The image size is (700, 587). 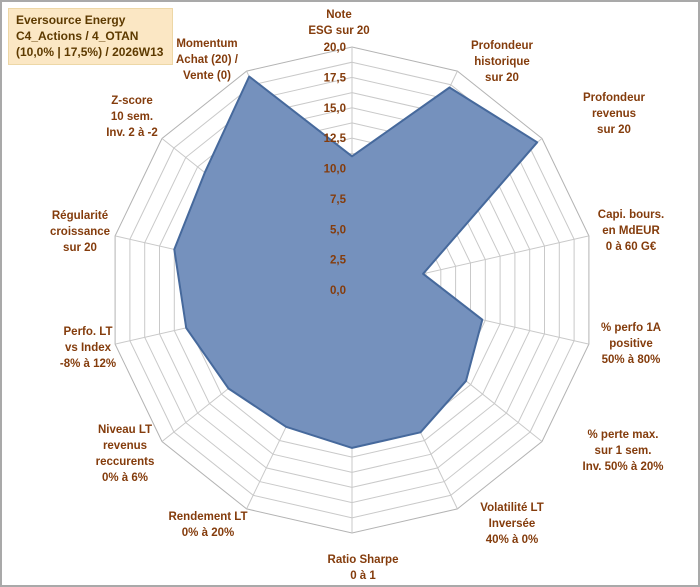 What do you see at coordinates (335, 170) in the screenshot?
I see `radial-tick-label: 10,0` at bounding box center [335, 170].